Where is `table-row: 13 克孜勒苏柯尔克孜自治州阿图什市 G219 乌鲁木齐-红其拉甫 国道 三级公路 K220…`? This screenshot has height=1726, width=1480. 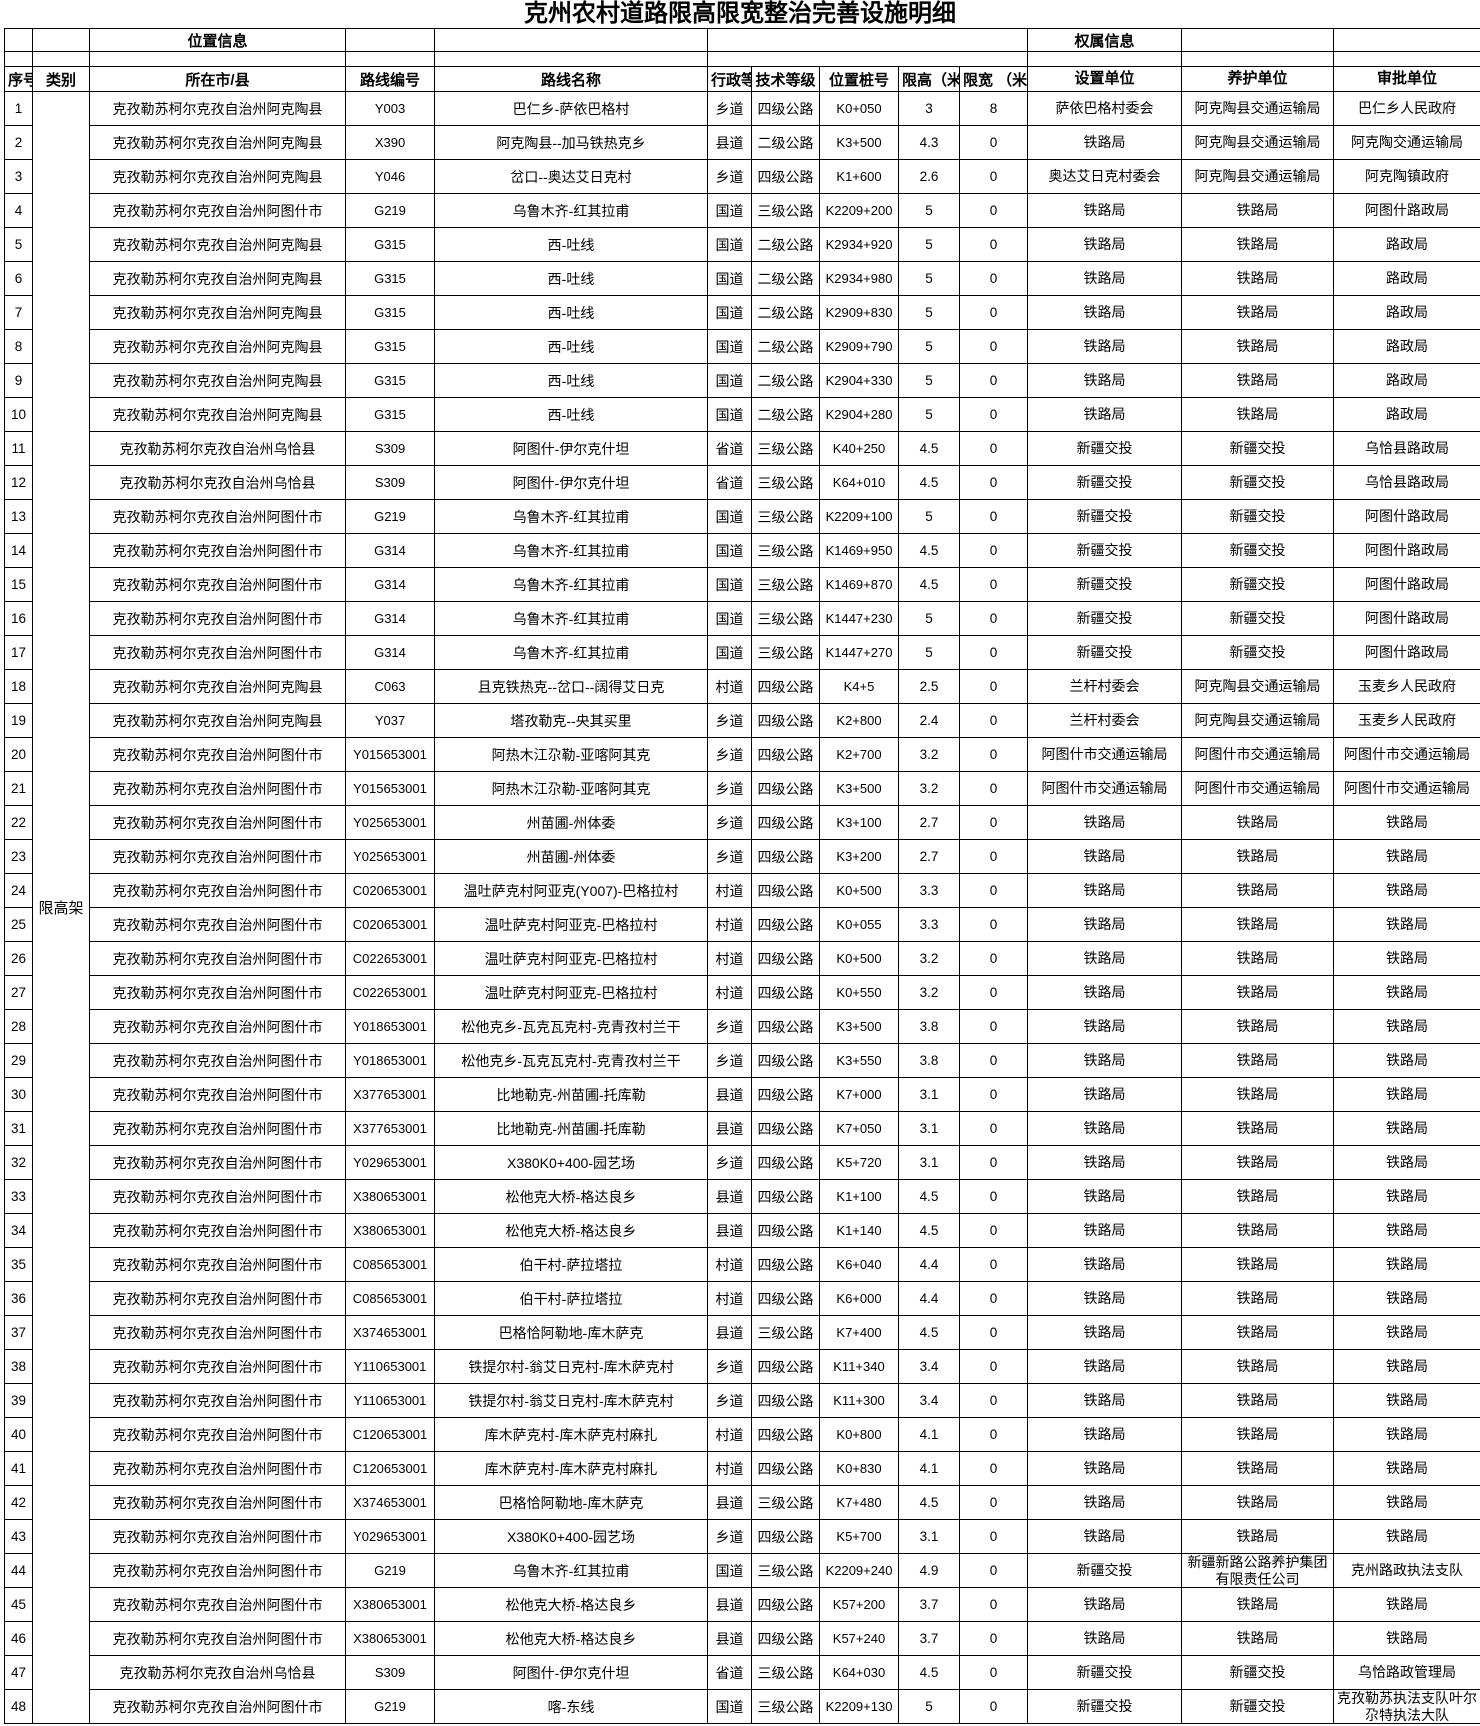 table-row: 13 克孜勒苏柯尔克孜自治州阿图什市 G219 乌鲁木齐-红其拉甫 国道 三级公路 K220… is located at coordinates (742, 516).